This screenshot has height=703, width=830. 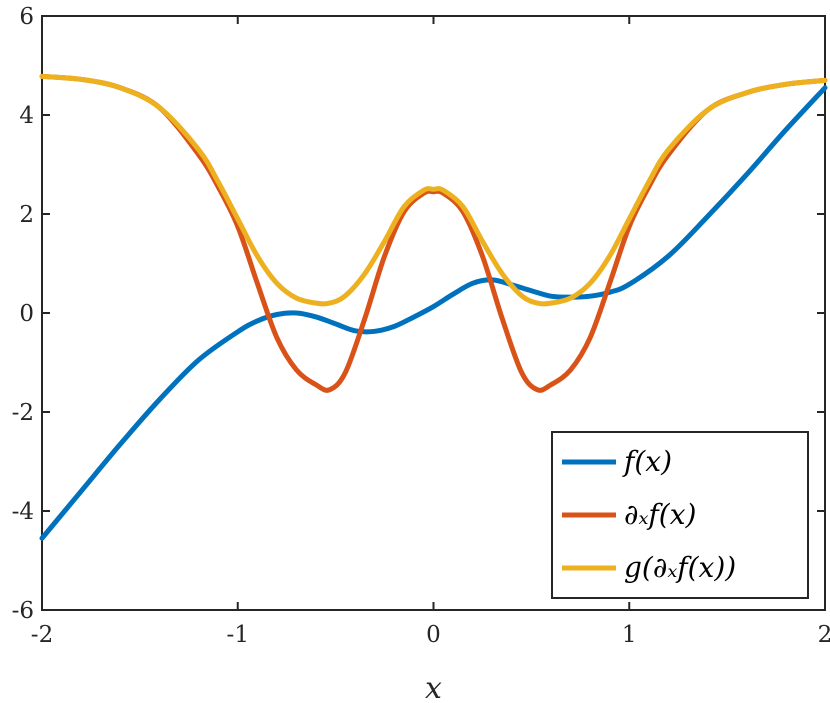 What do you see at coordinates (23, 413) in the screenshot?
I see `y-tick-label: -2` at bounding box center [23, 413].